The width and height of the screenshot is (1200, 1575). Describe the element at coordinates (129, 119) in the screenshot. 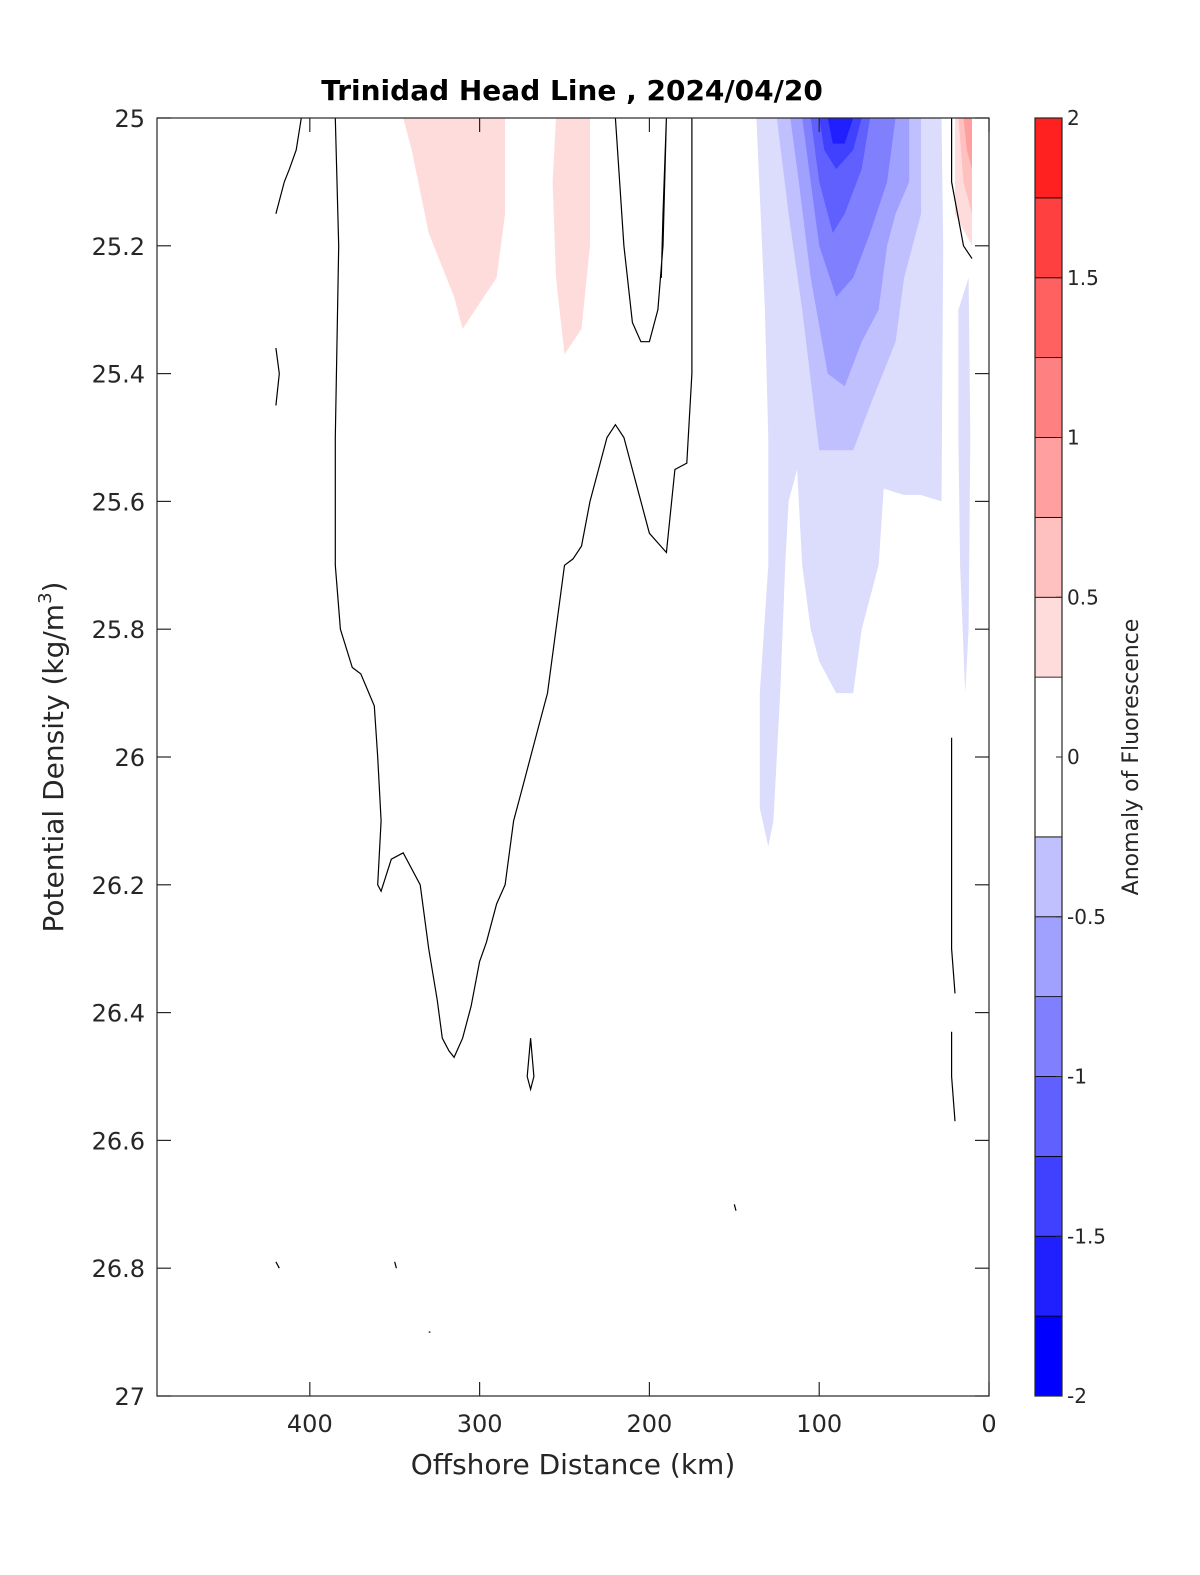

I see `y-tick-label-0: 25` at that location.